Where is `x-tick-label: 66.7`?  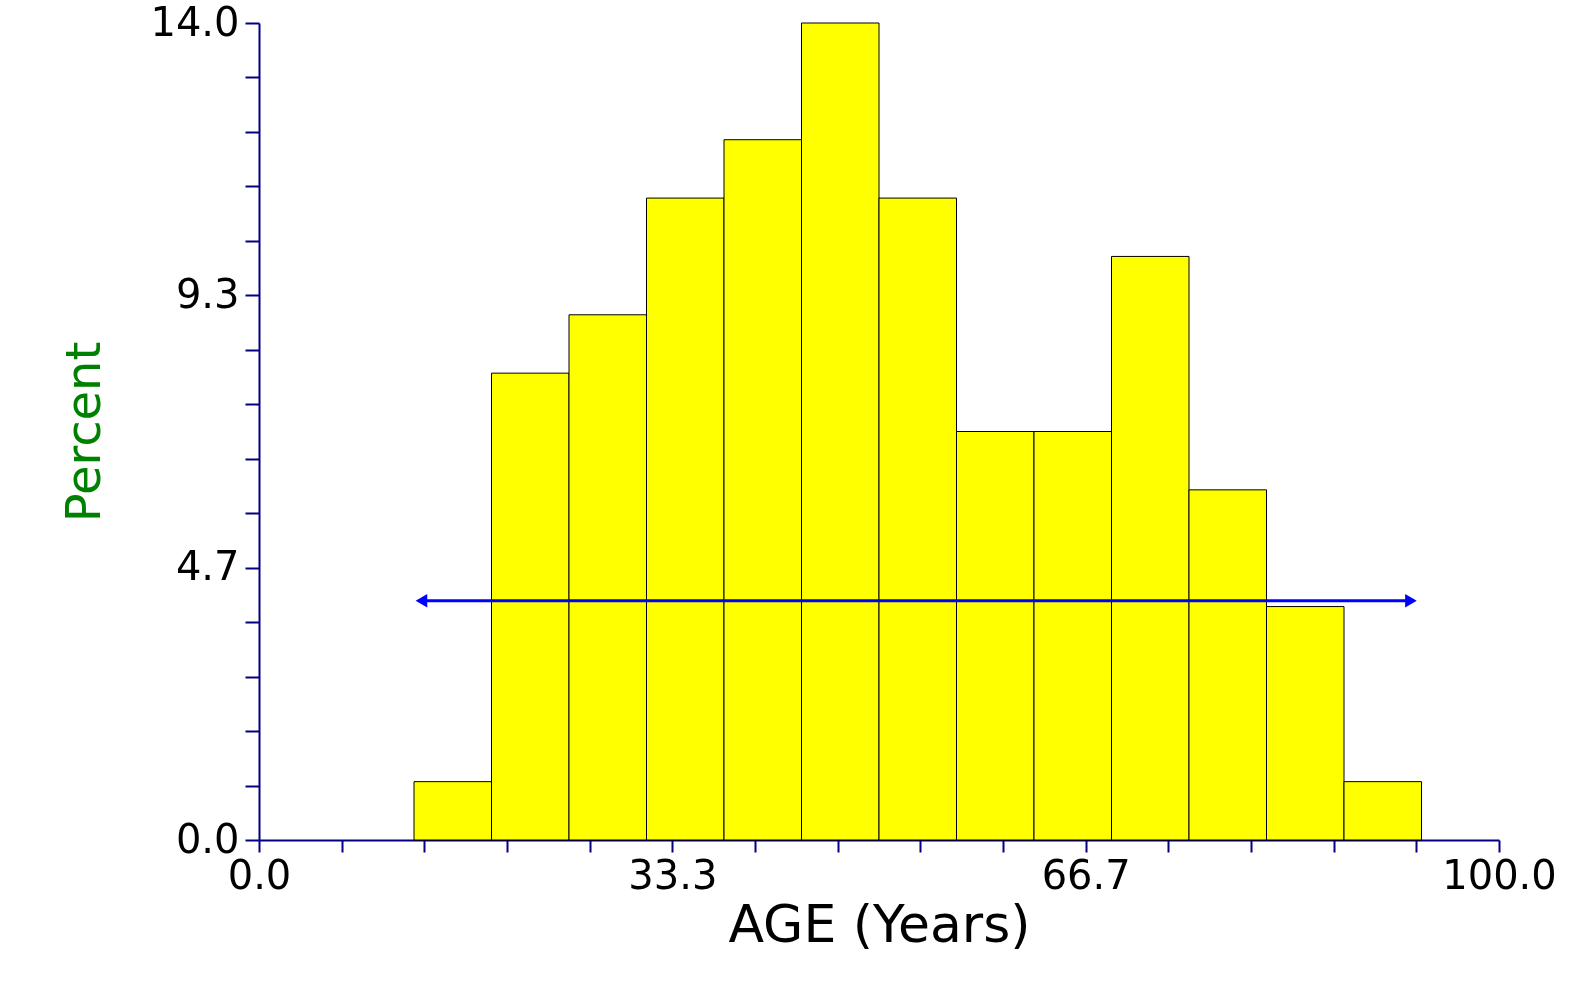
x-tick-label: 66.7 is located at coordinates (1086, 874).